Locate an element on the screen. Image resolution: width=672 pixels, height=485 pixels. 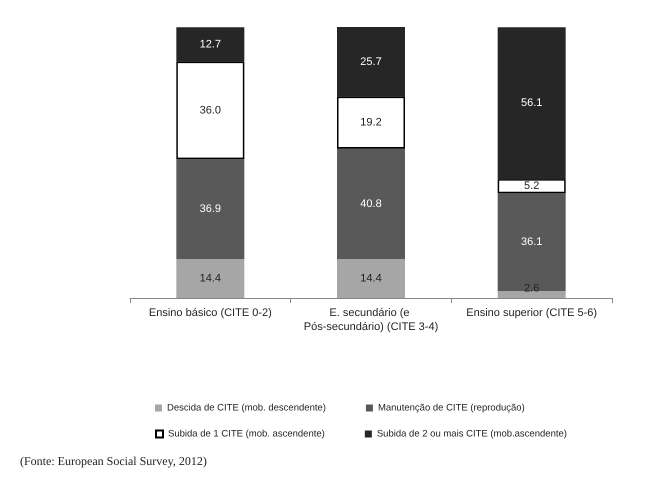
data-label: 36.9 is located at coordinates (211, 209).